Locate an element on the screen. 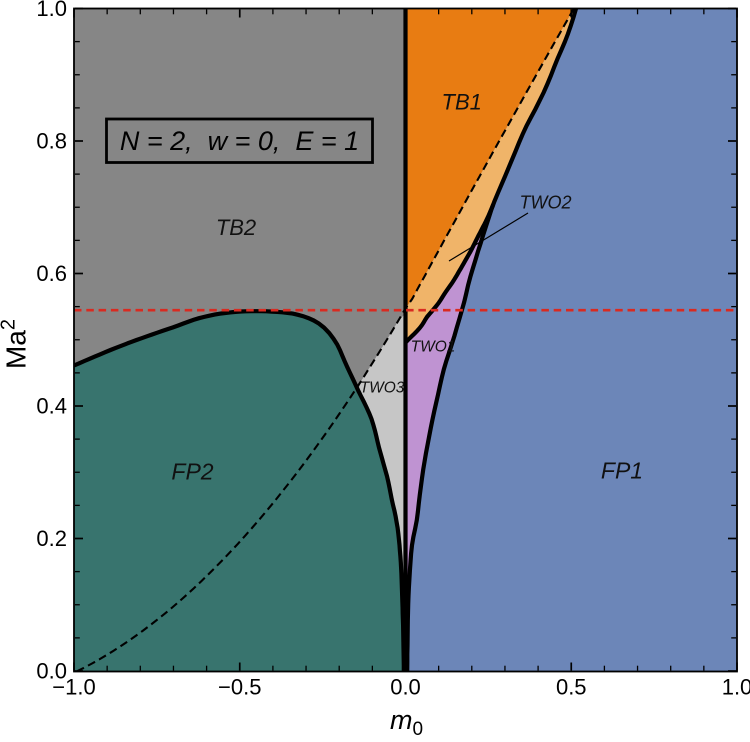 The width and height of the screenshot is (750, 742). svg-text: Ma2 is located at coordinates (16, 344).